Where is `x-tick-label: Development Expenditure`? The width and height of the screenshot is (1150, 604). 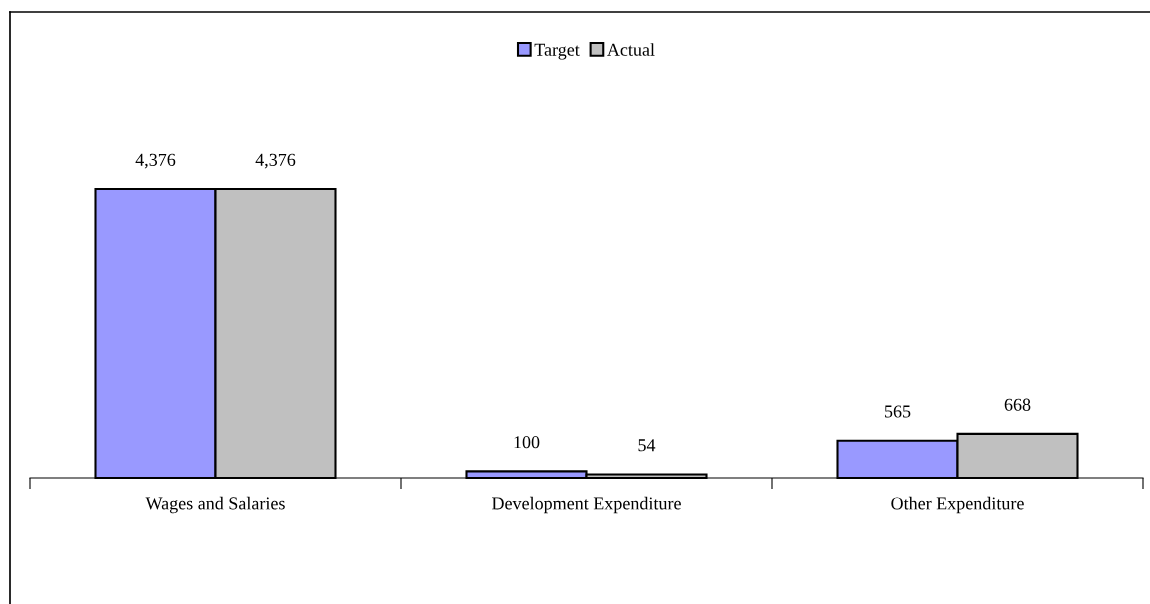
x-tick-label: Development Expenditure is located at coordinates (586, 505).